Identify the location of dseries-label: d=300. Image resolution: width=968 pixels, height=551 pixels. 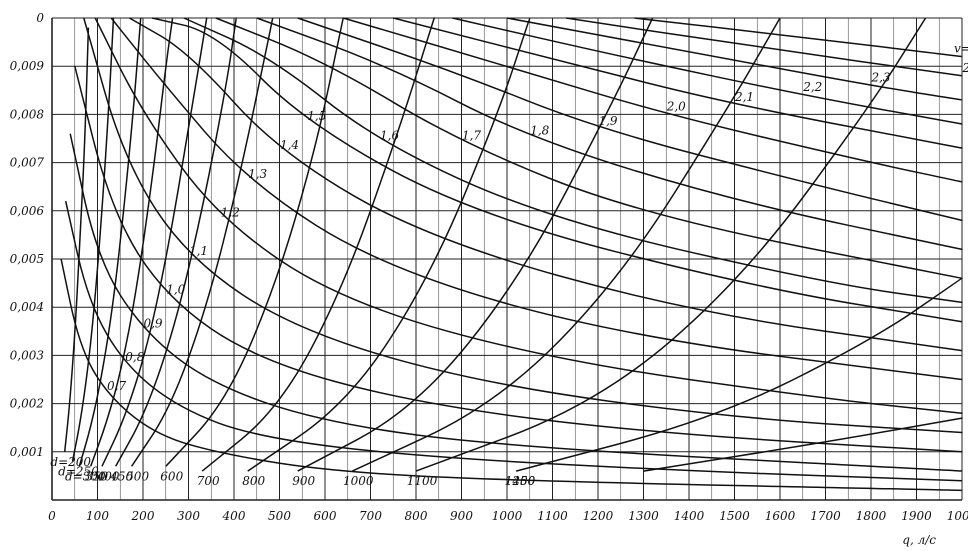
(85, 476).